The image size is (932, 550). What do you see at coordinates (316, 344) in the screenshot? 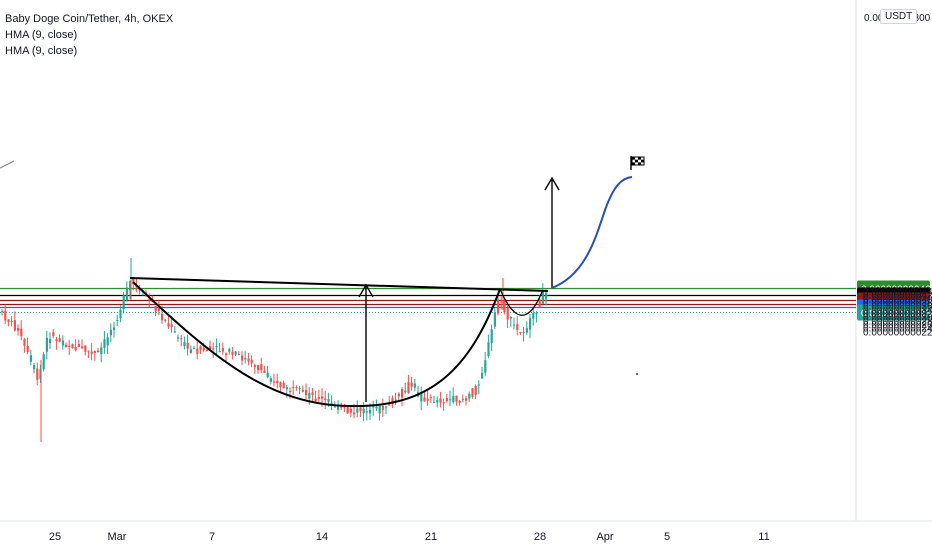
I see `cup-curve` at bounding box center [316, 344].